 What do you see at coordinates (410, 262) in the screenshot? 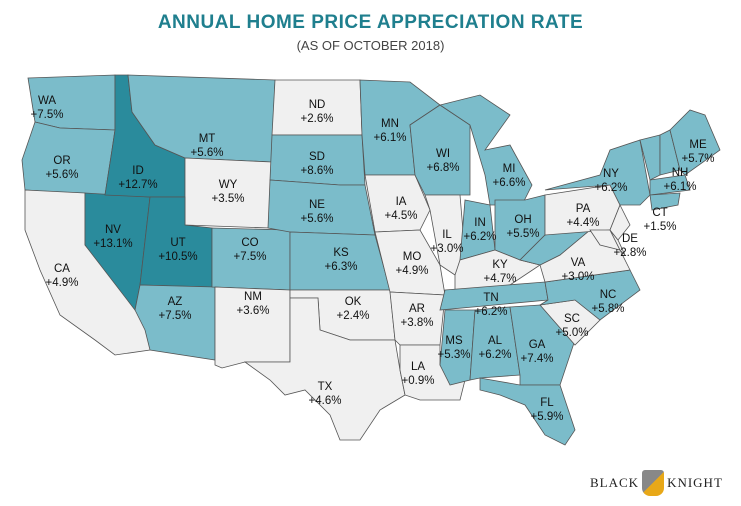
I see `state-mo` at bounding box center [410, 262].